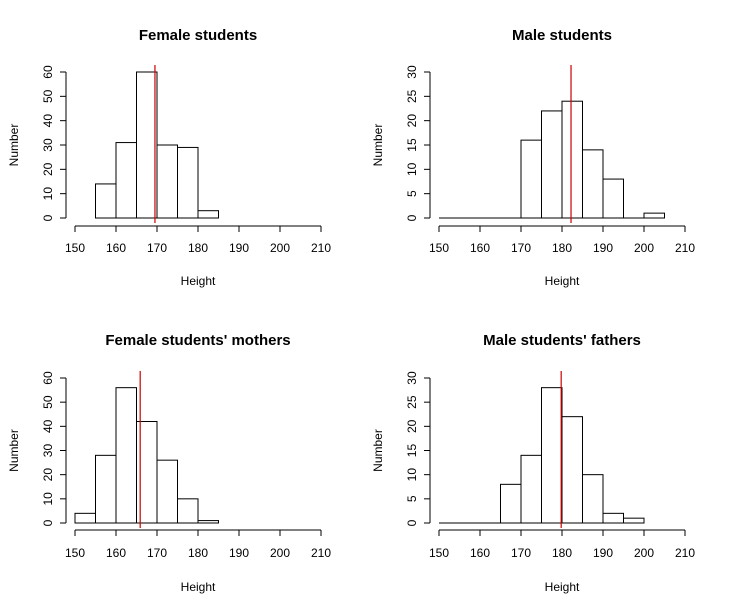  What do you see at coordinates (562, 340) in the screenshot?
I see `chart-title: Male students' fathers` at bounding box center [562, 340].